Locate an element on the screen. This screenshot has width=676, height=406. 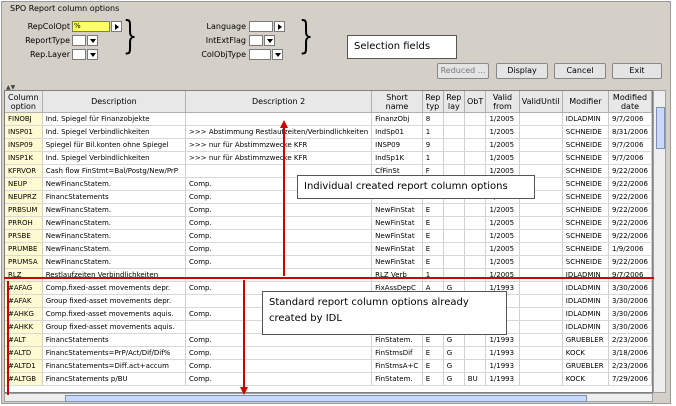
column-header: Description 2 is located at coordinates (279, 102).